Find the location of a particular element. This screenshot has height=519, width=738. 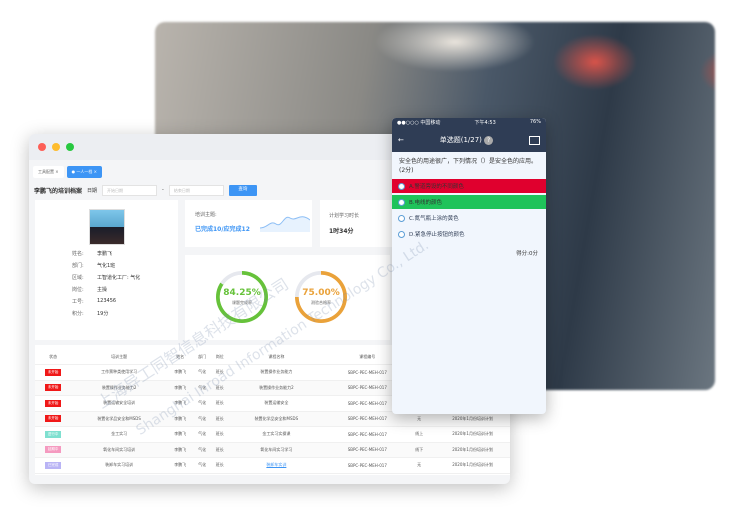

topic-label: 培训主题: is located at coordinates (206, 215).